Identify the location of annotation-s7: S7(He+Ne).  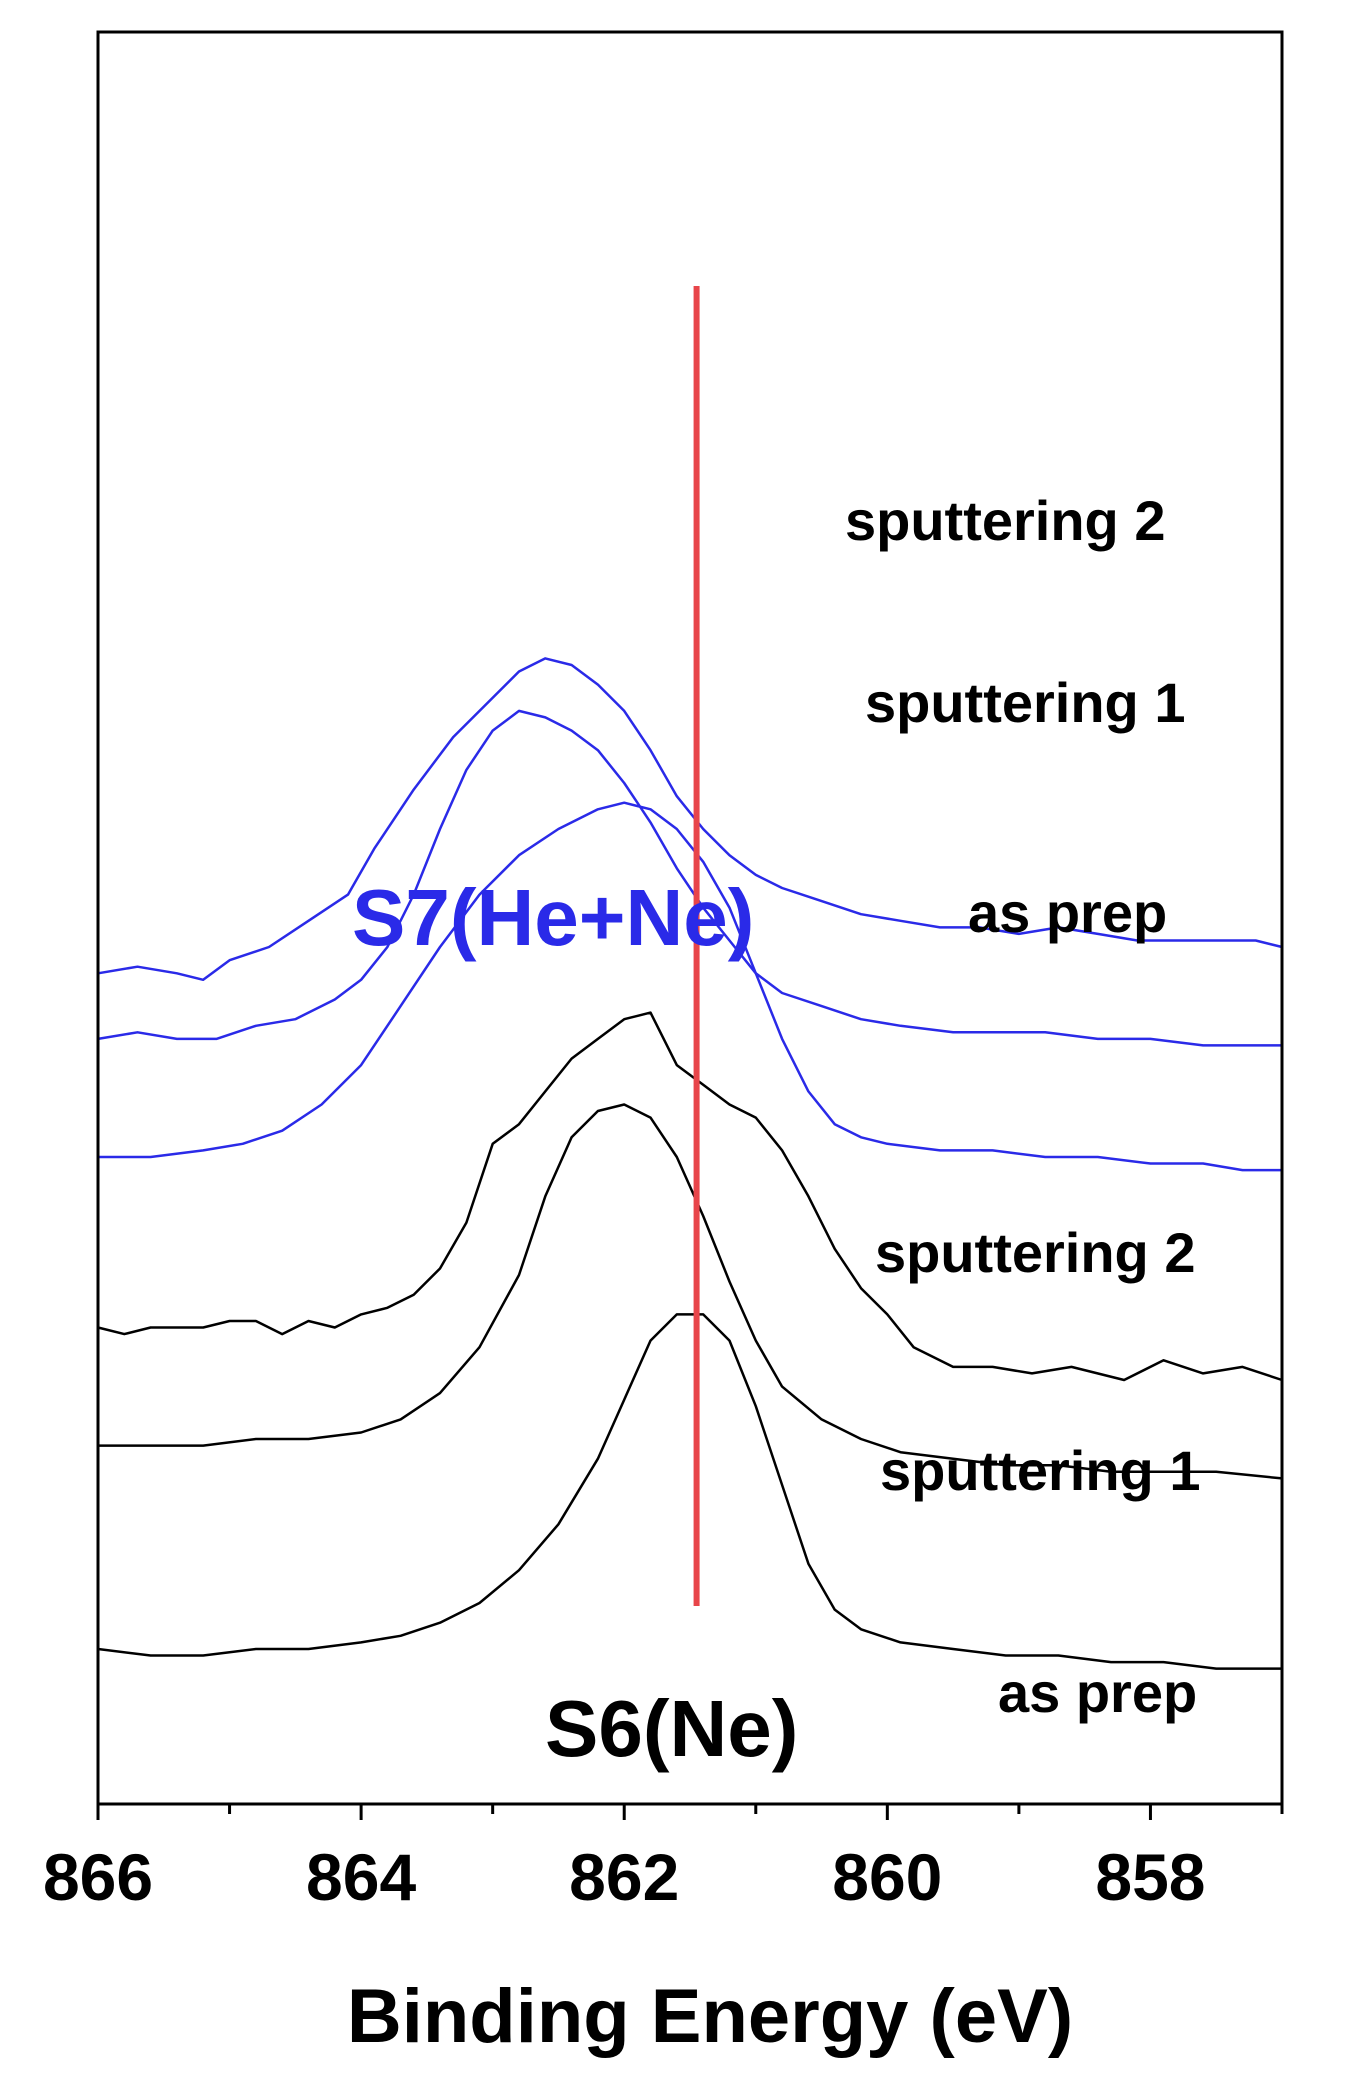
(553, 917).